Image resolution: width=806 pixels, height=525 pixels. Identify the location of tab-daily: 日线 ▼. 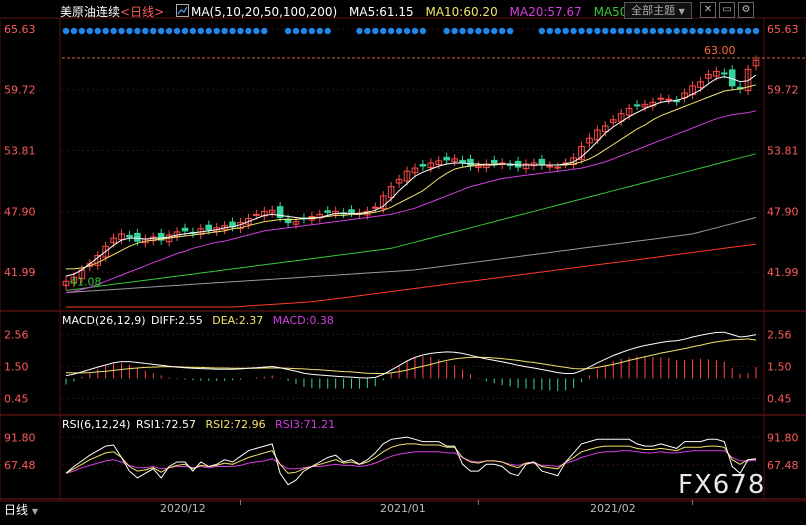
(22, 510).